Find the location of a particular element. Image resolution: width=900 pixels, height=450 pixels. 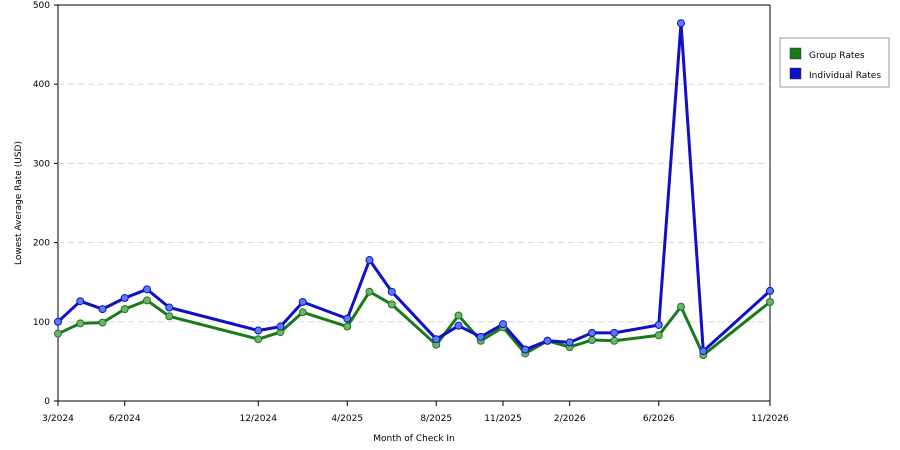

x-tick-label: 8/2025 is located at coordinates (436, 419).